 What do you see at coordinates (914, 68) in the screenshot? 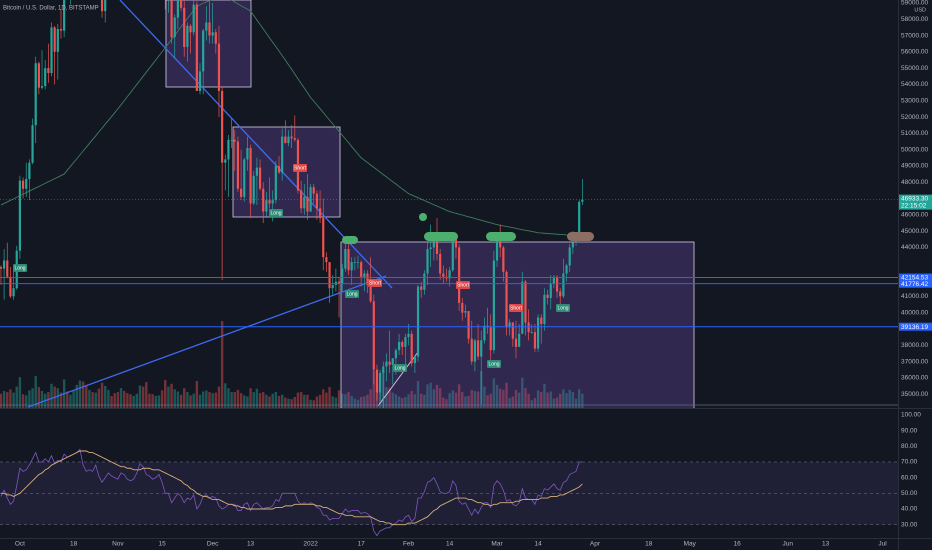
I see `y-tick-label: 55000.00` at bounding box center [914, 68].